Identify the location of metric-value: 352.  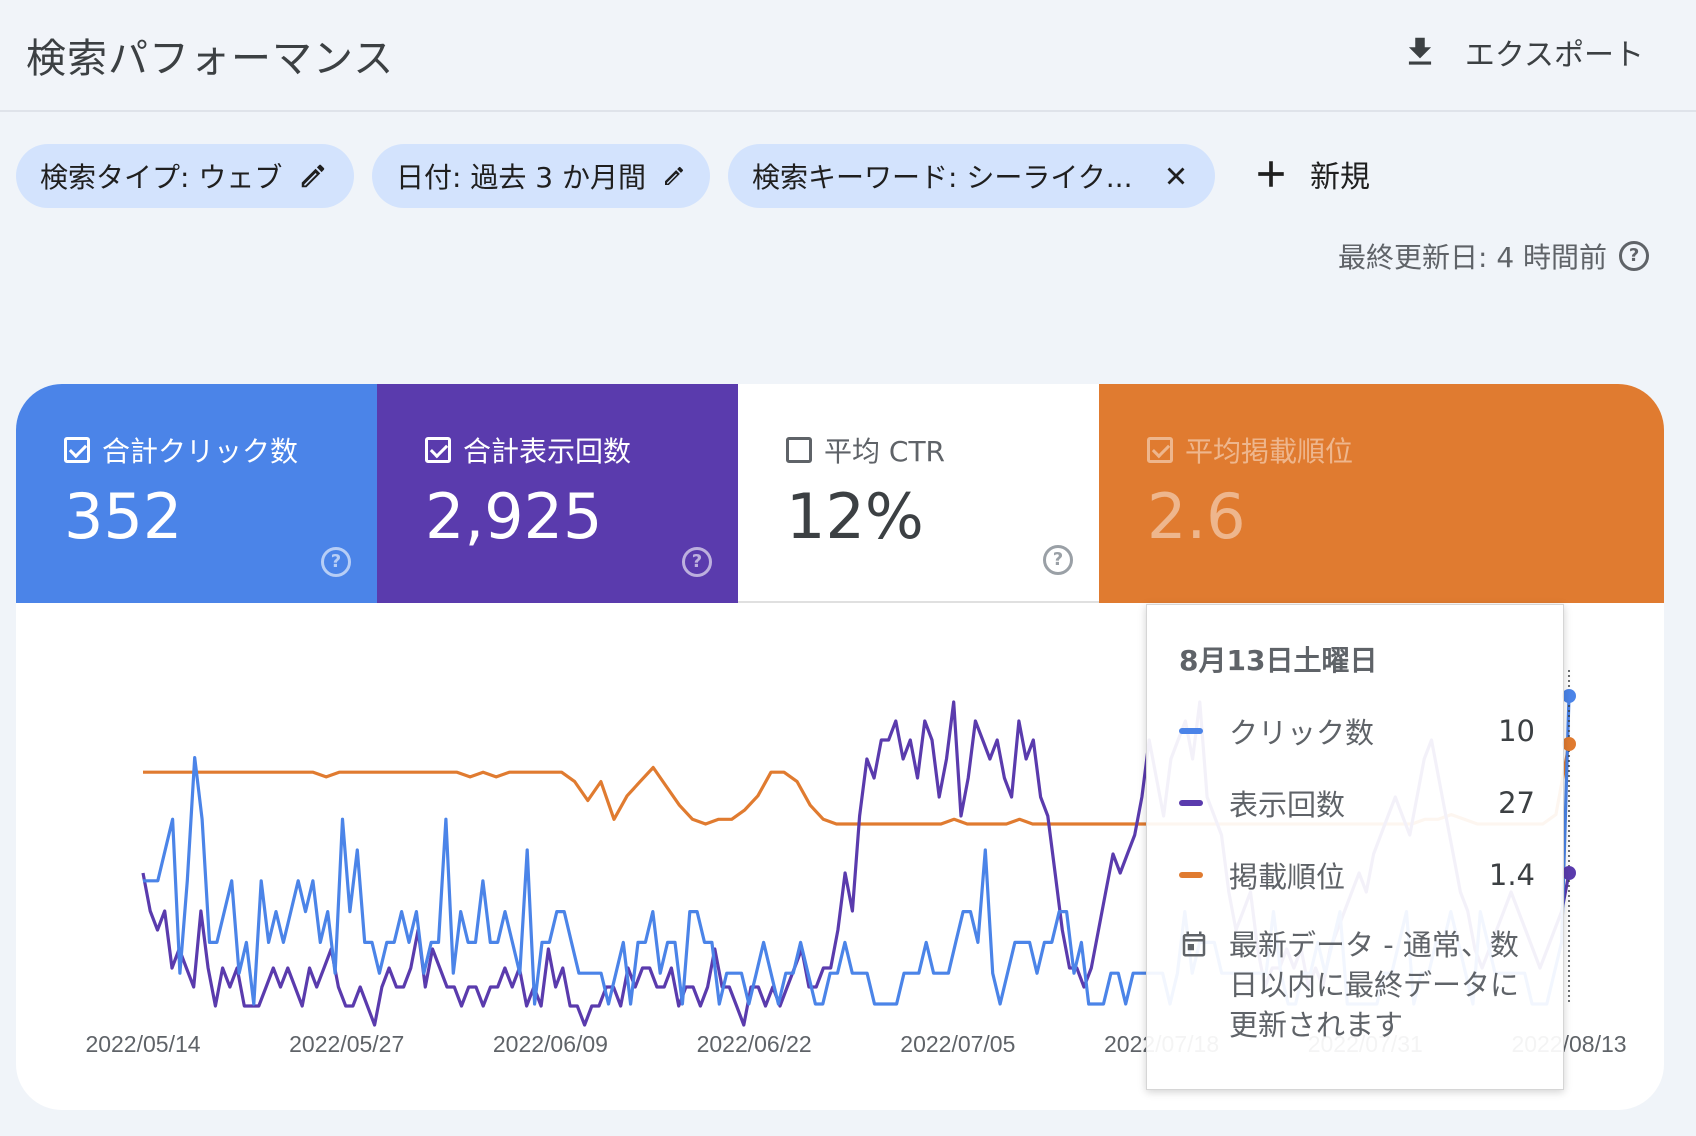
(123, 516).